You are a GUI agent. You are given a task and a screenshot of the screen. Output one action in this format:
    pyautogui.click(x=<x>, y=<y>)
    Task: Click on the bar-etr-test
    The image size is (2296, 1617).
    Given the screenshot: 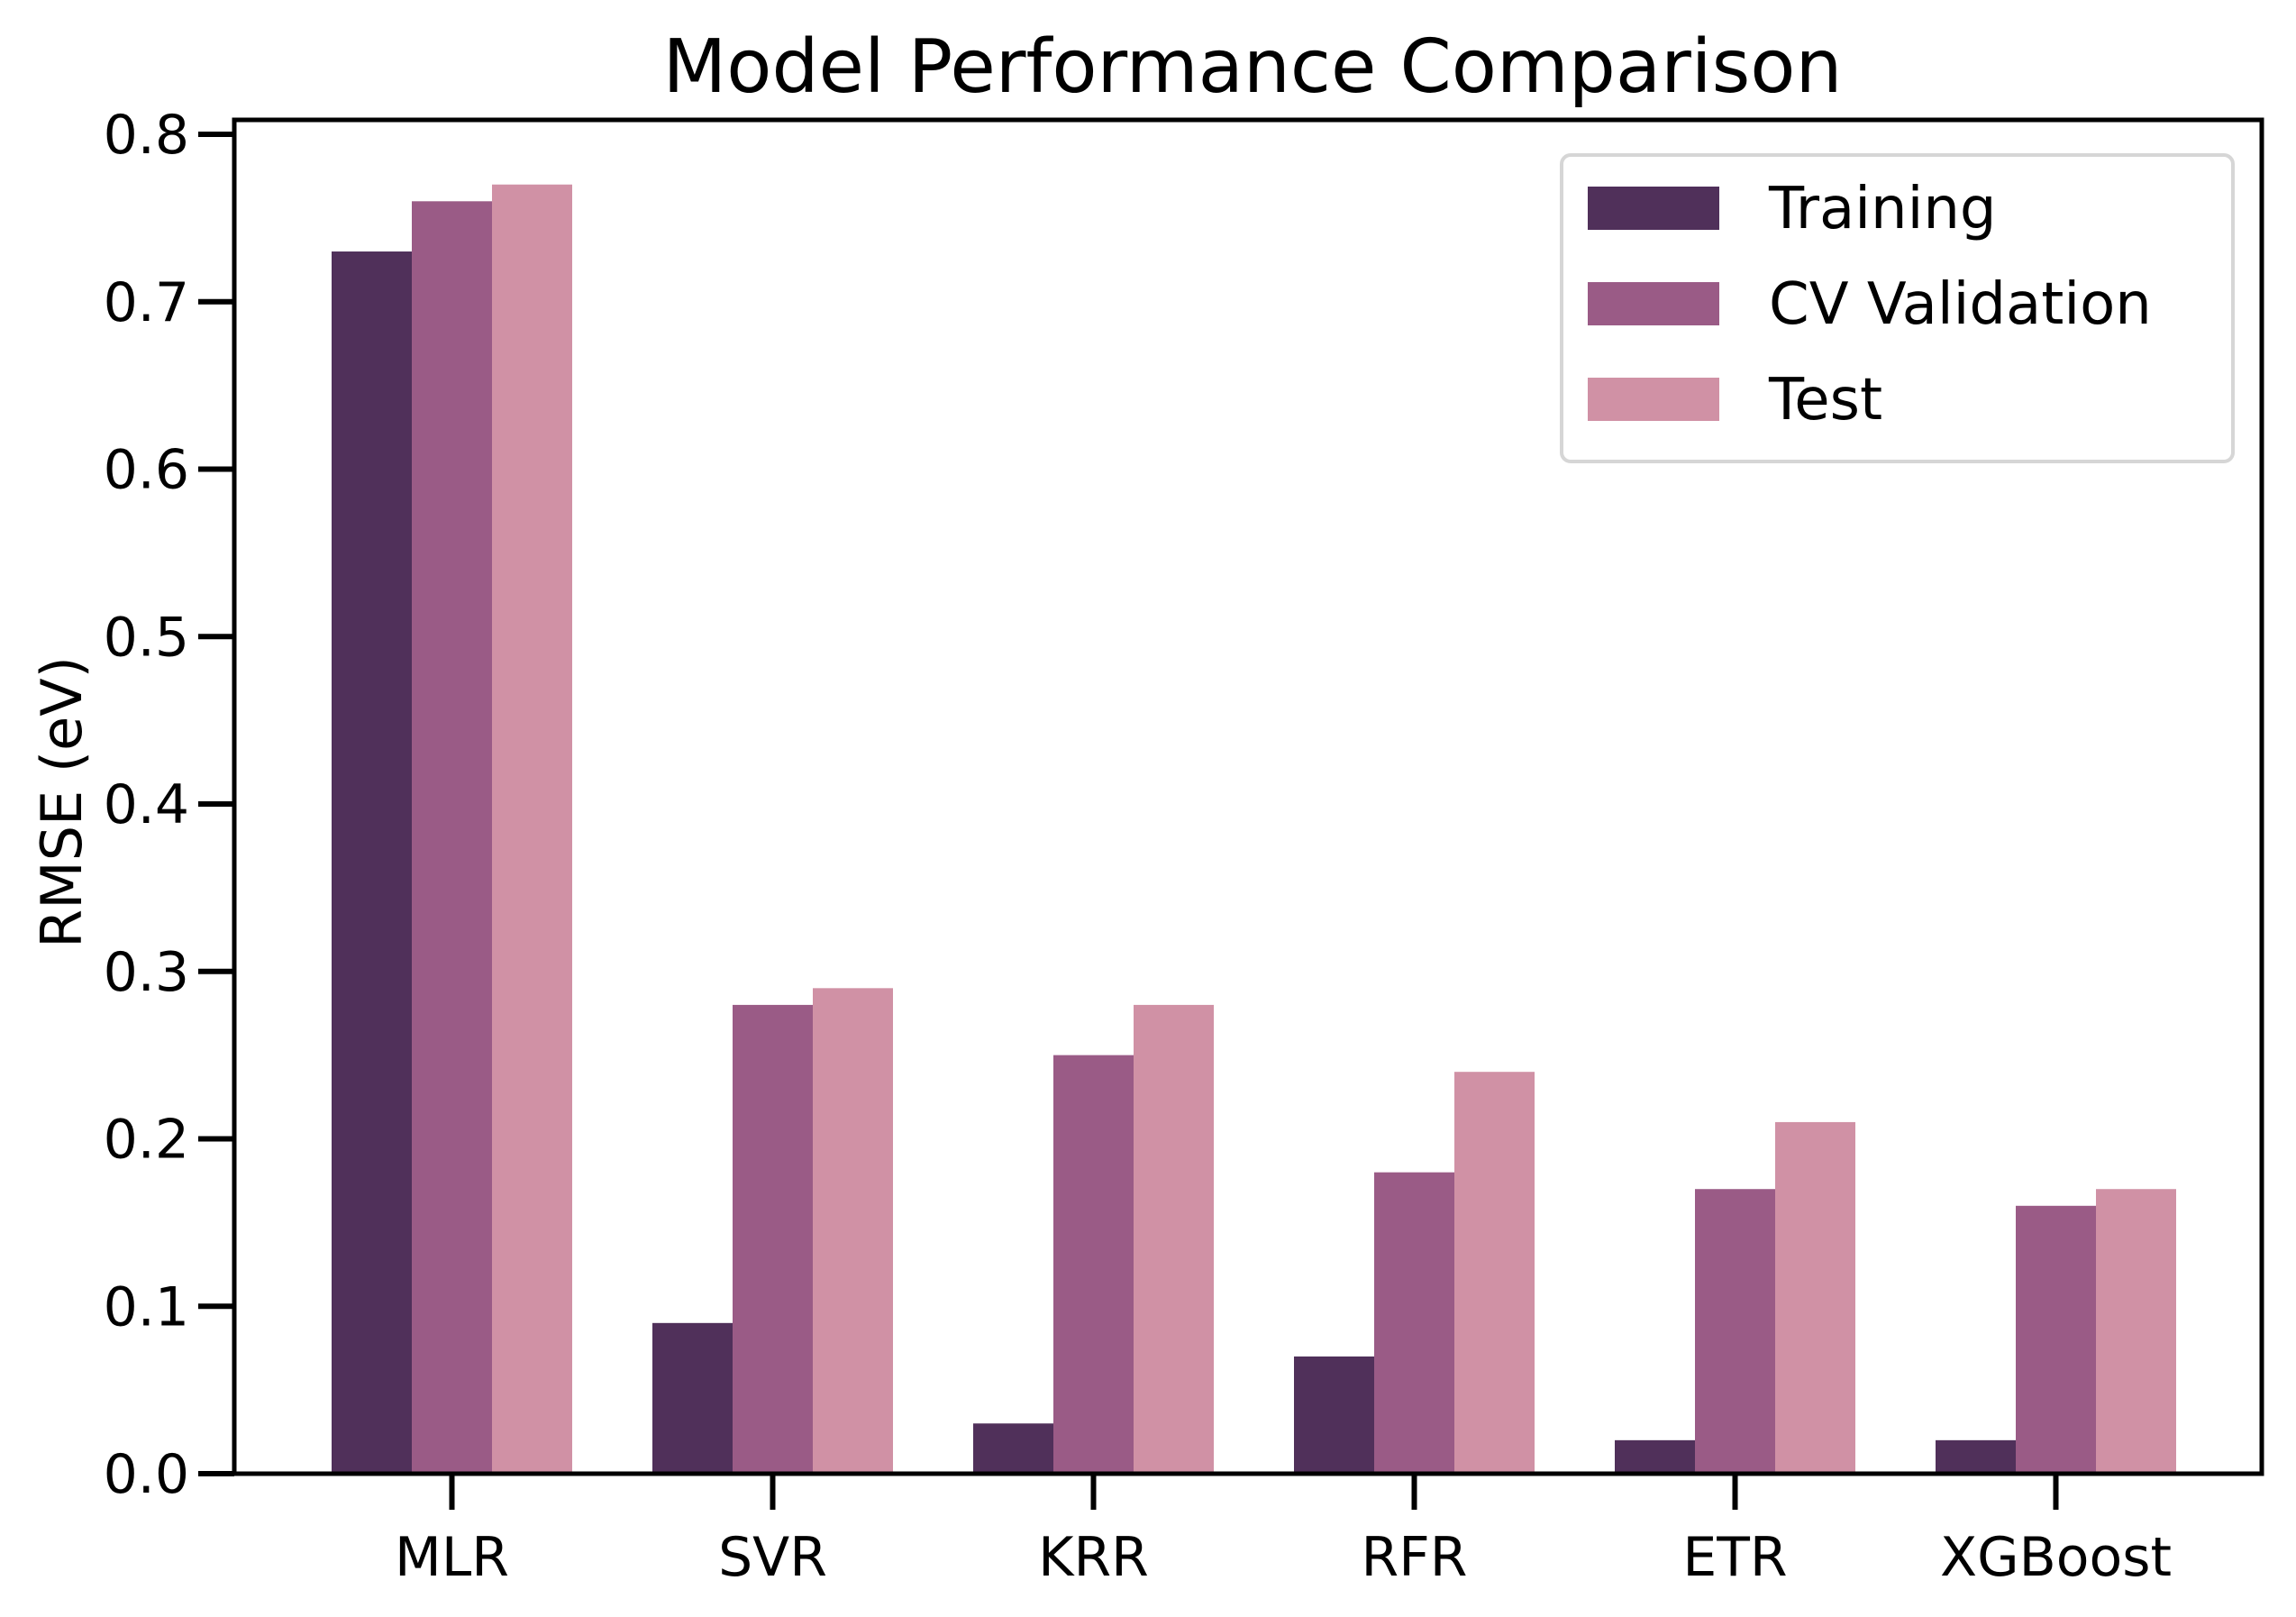 What is the action you would take?
    pyautogui.click(x=1815, y=1297)
    